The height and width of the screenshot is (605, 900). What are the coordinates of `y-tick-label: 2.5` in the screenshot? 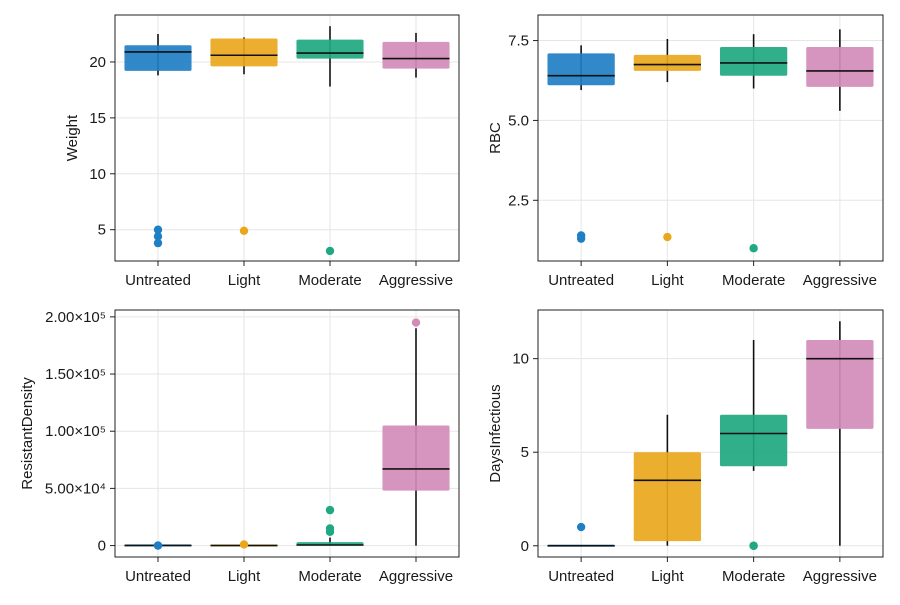 It's located at (518, 200).